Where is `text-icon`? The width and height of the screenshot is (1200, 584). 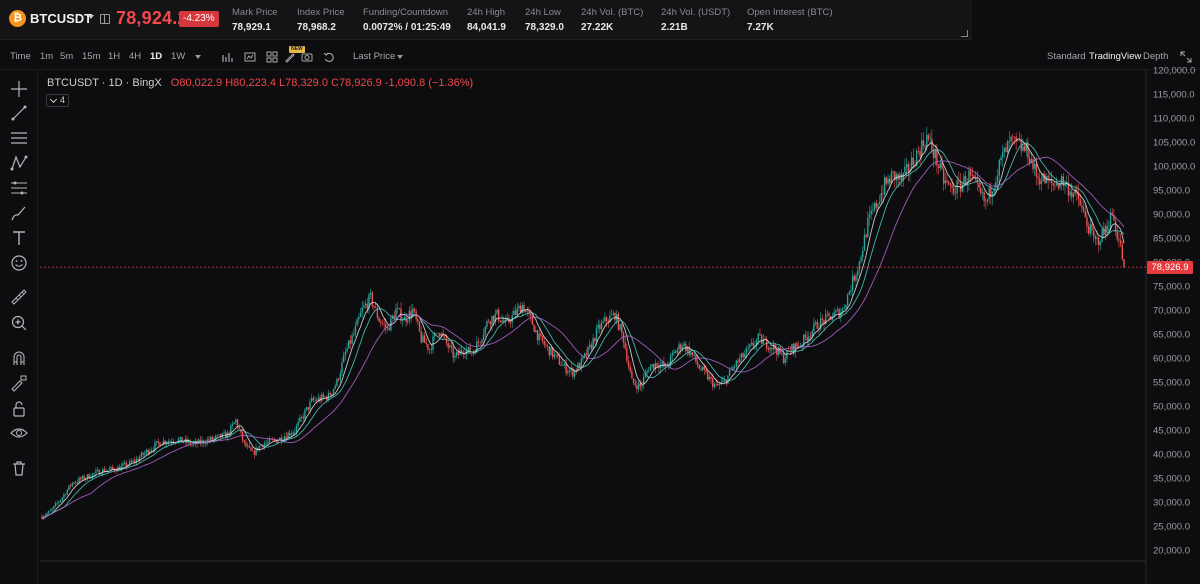
text-icon is located at coordinates (19, 238).